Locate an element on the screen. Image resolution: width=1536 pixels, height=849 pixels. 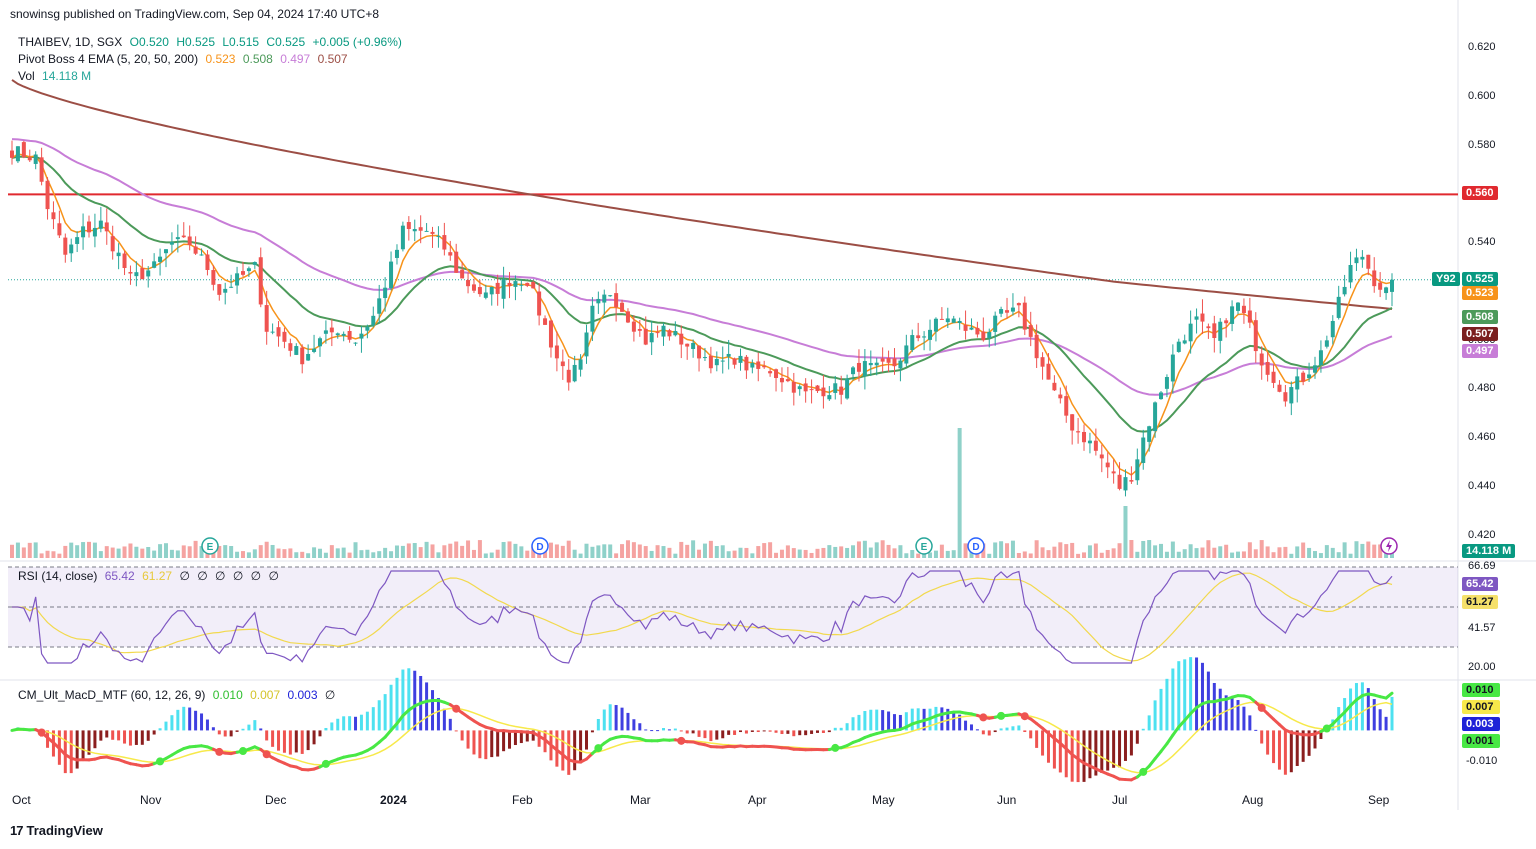
symbol-name: THAIBEV, 1D, SGX is located at coordinates (70, 42).